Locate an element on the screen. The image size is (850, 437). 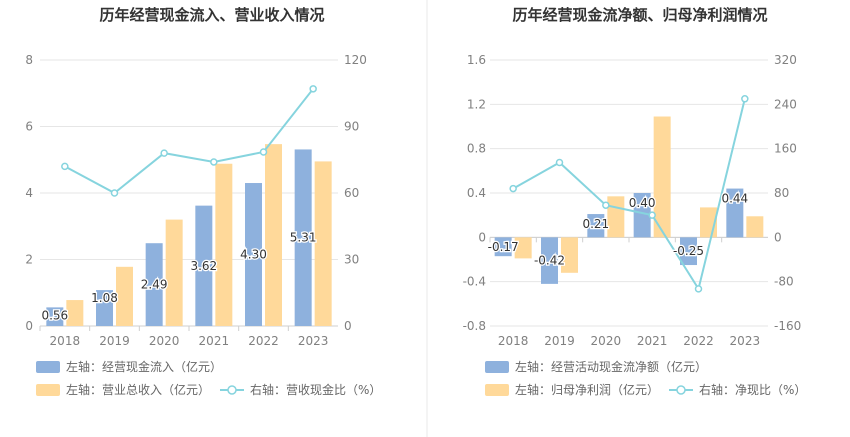
bar-data-label: 0.21 is located at coordinates (595, 224).